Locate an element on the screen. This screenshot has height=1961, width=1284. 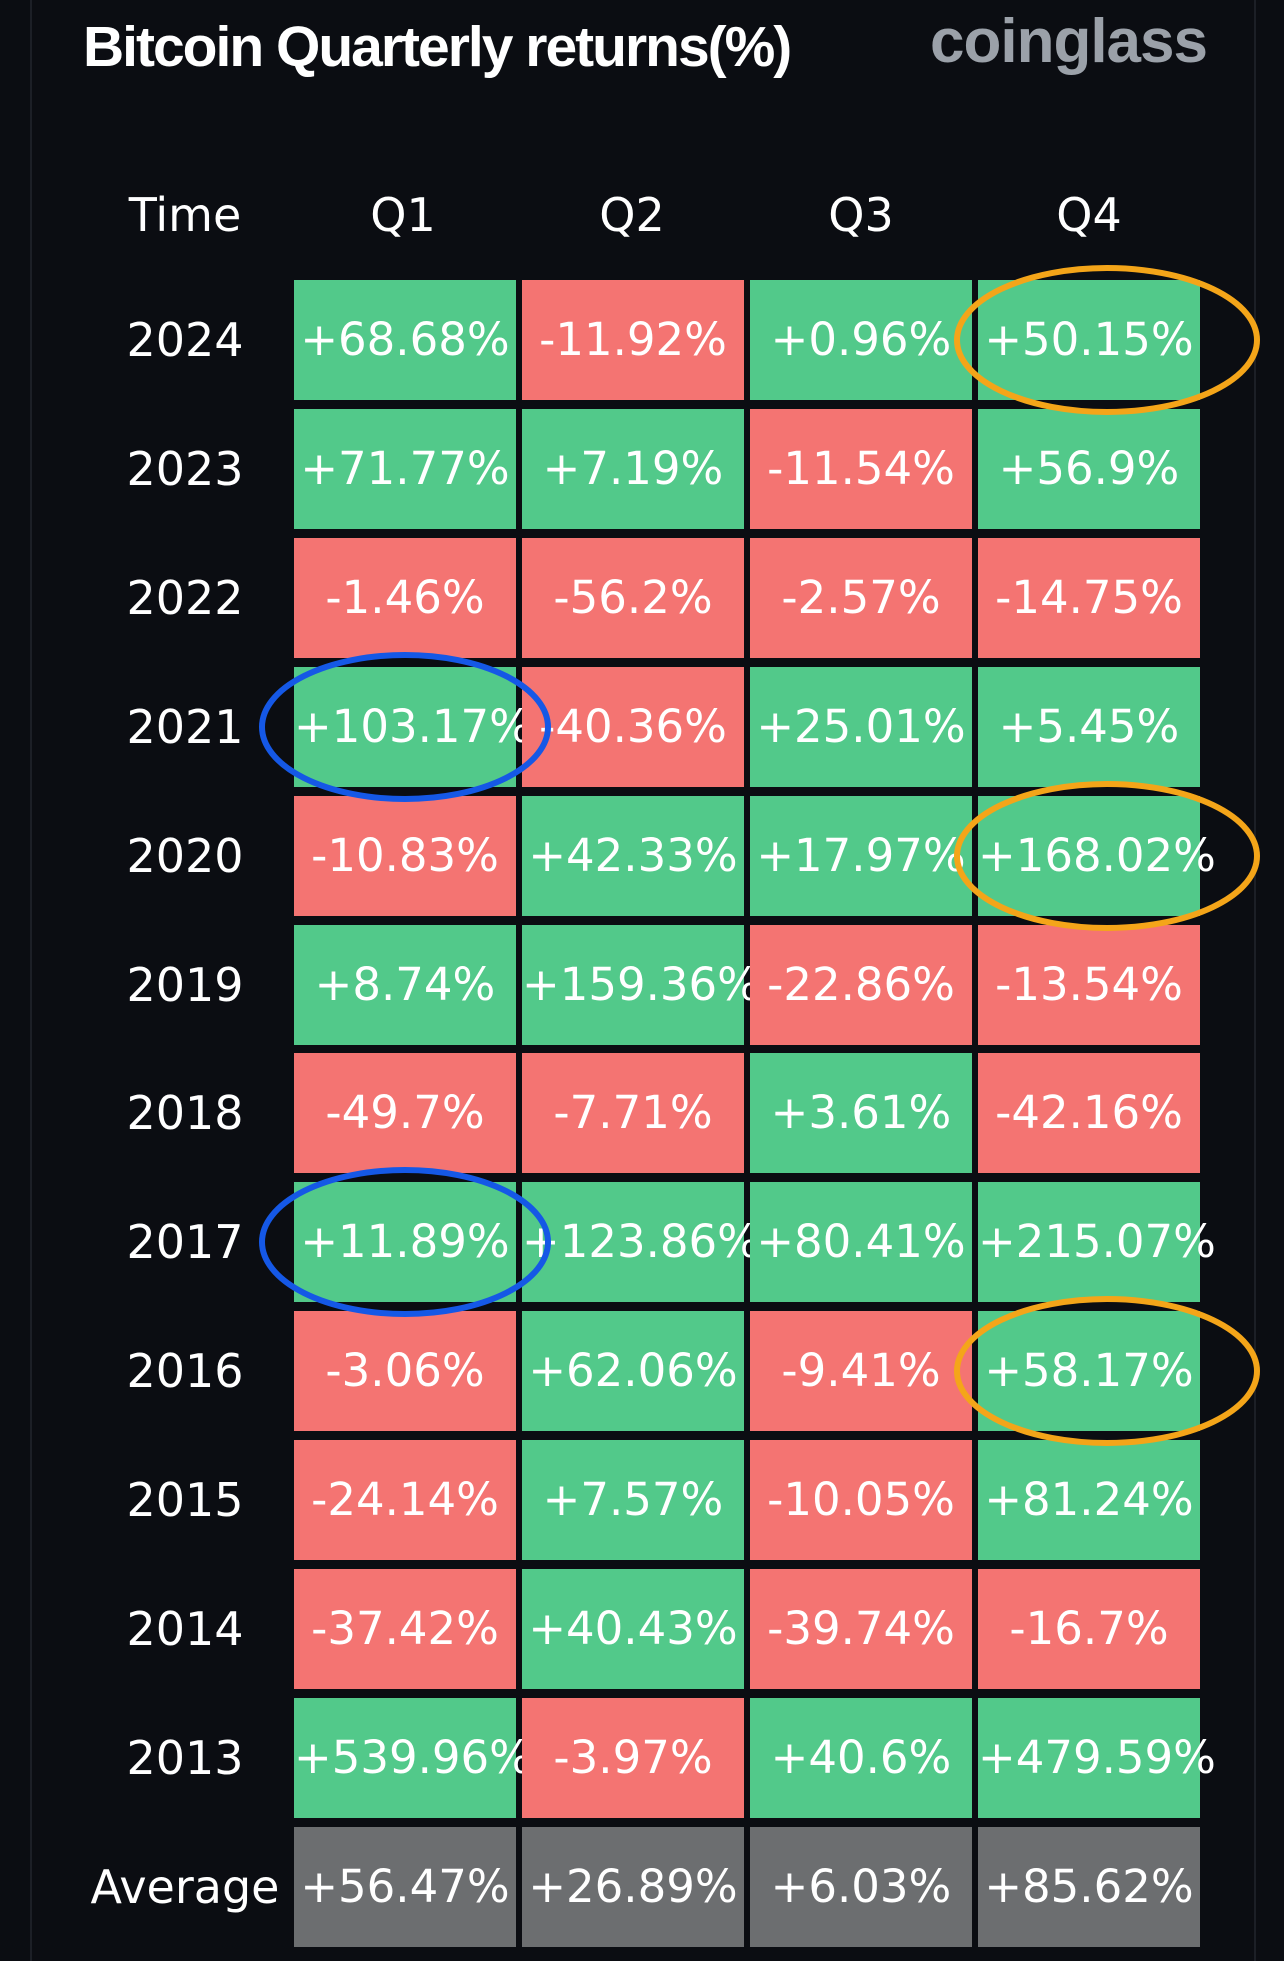
return-cell: +168.02% is located at coordinates (1097, 856).